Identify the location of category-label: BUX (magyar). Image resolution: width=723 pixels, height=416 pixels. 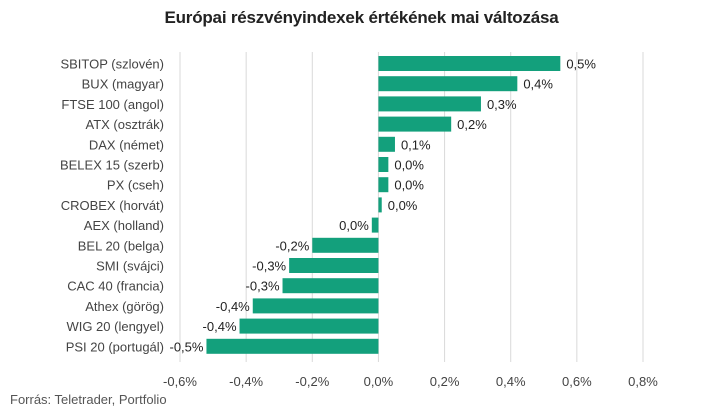
(123, 84).